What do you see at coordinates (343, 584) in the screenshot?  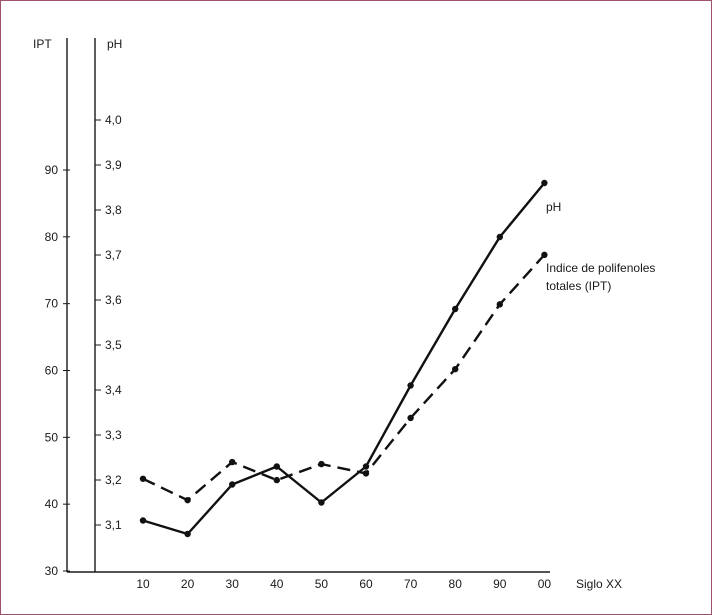 I see `x-axis-ticks: 10 20 30 40 50 60 70 80 90 00` at bounding box center [343, 584].